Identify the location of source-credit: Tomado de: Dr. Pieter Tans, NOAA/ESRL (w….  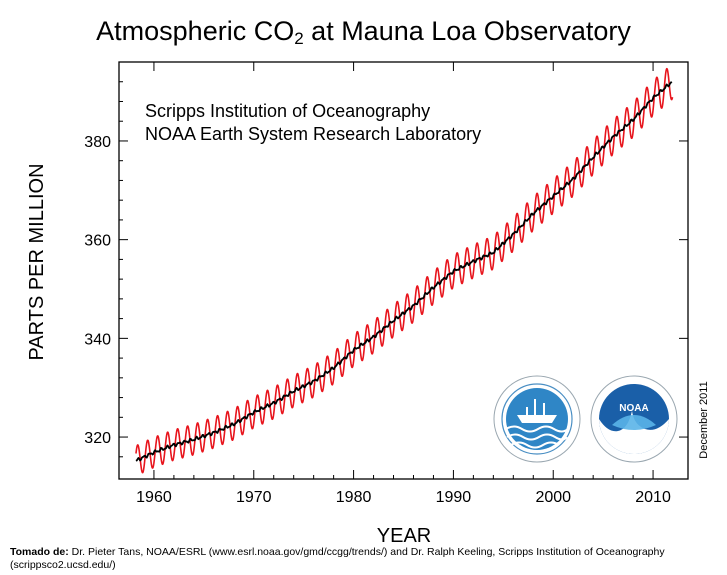
(365, 559).